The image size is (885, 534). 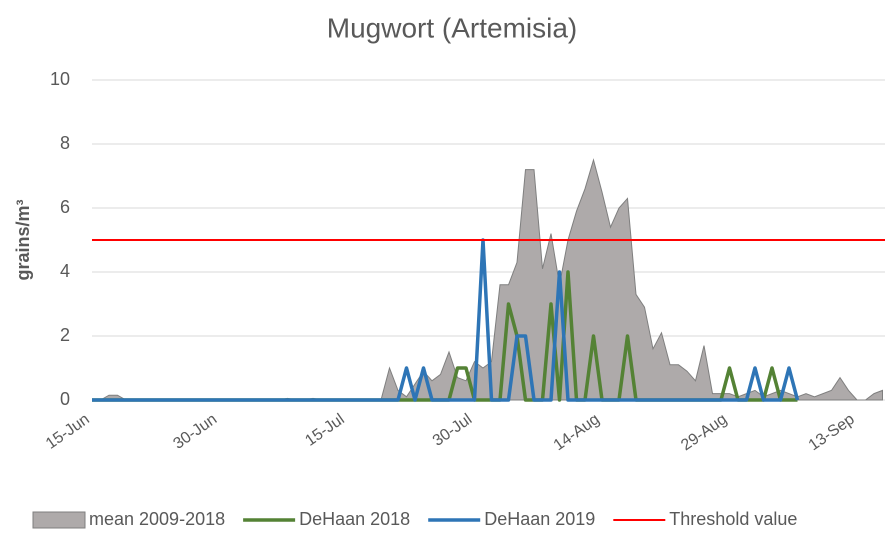 I want to click on legend-label: DeHaan 2019, so click(x=539, y=519).